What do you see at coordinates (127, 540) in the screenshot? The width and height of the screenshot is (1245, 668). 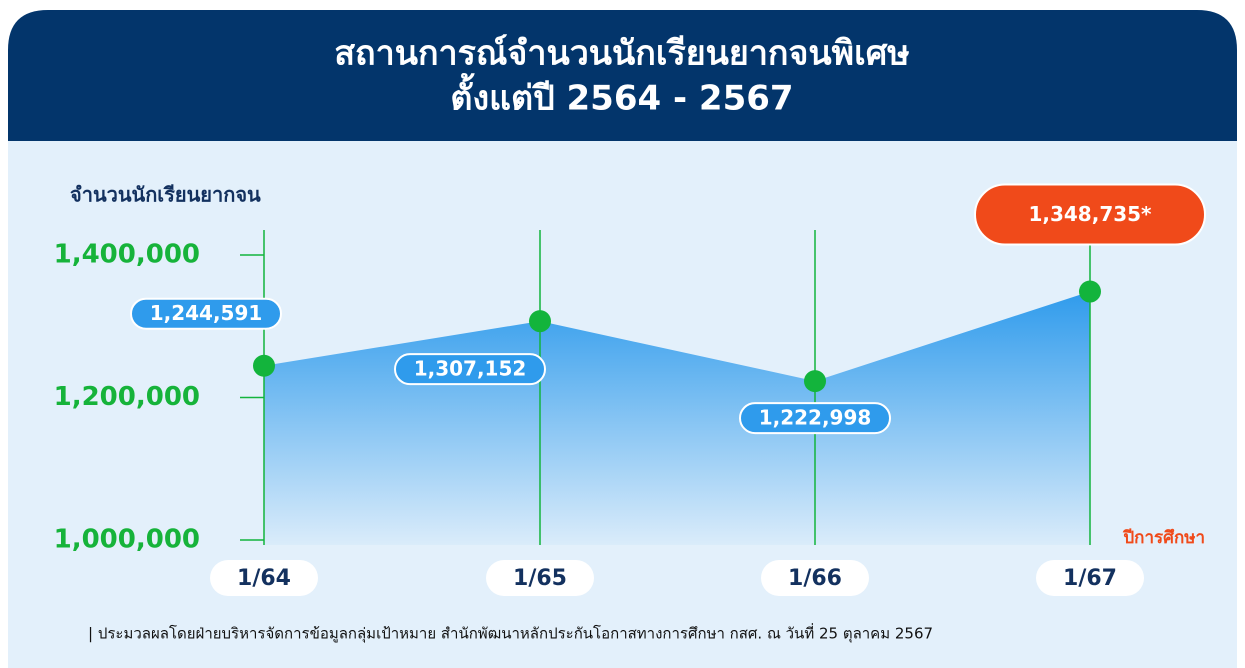 I see `y-tick-label: 1,000,000` at bounding box center [127, 540].